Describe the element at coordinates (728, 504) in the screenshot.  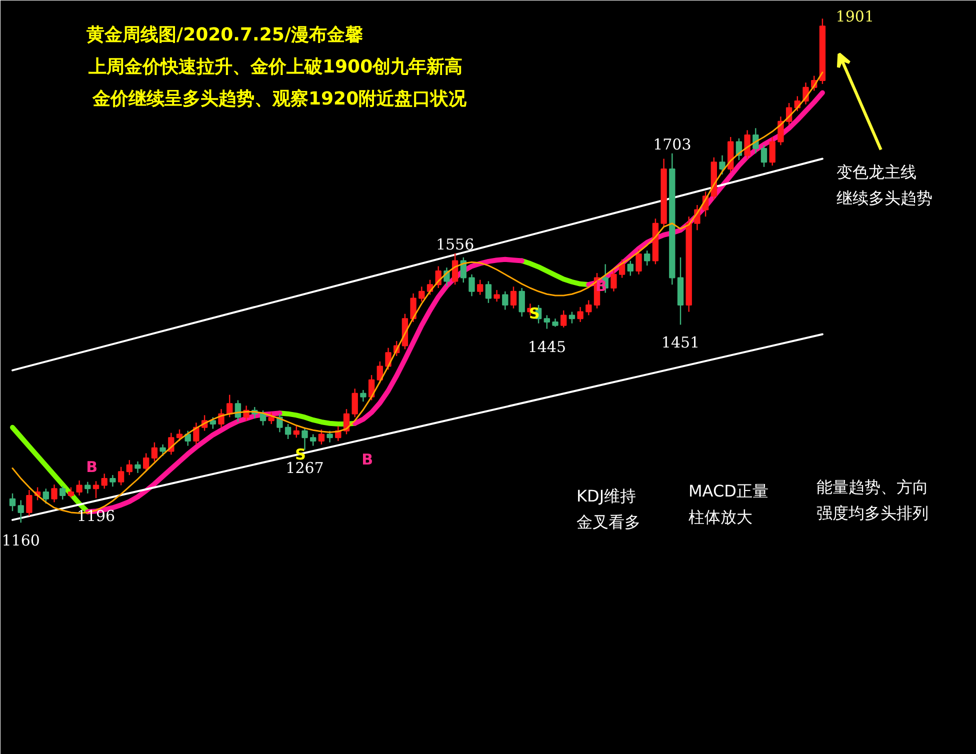
I see `annotation: MACD正量柱体放大` at that location.